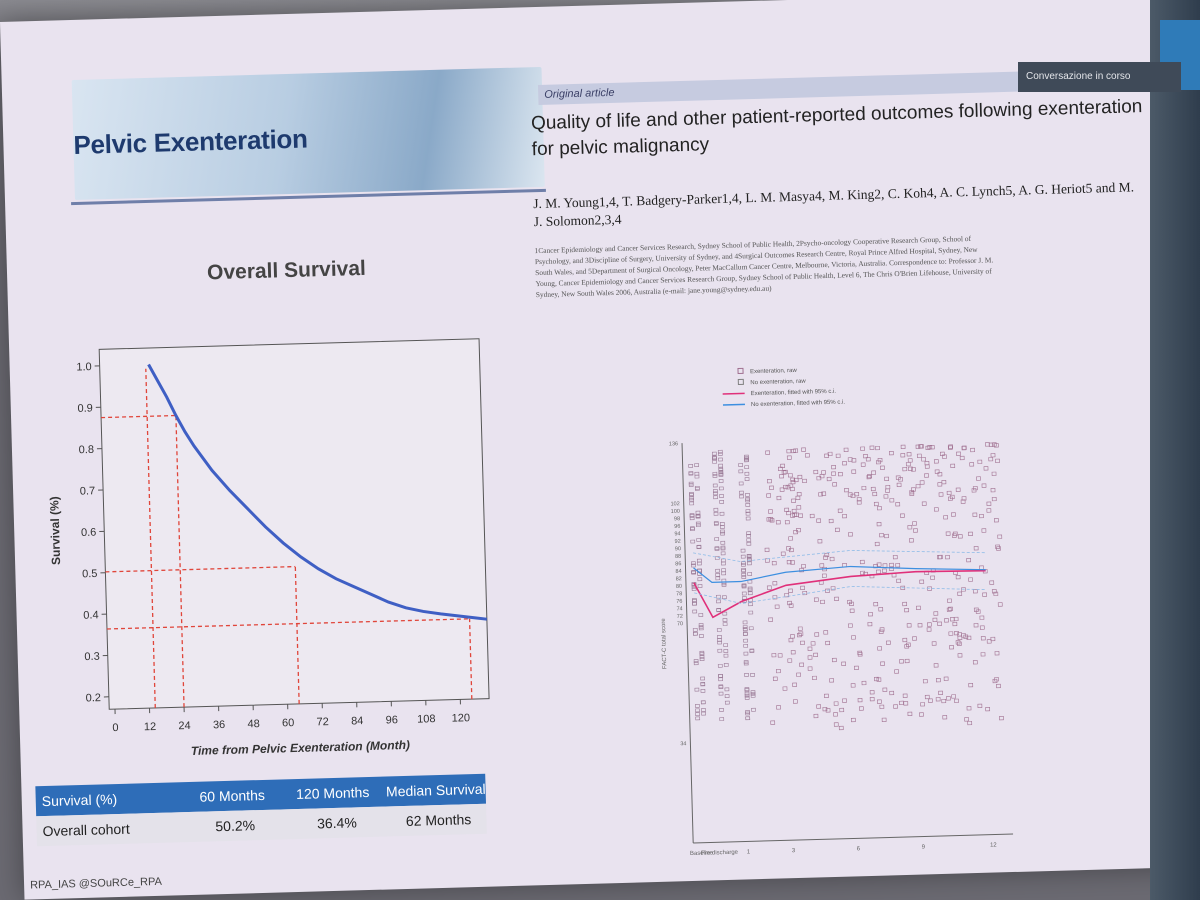 This screenshot has height=900, width=1200. What do you see at coordinates (679, 602) in the screenshot?
I see `scatter-y-tick-label: 76` at bounding box center [679, 602].